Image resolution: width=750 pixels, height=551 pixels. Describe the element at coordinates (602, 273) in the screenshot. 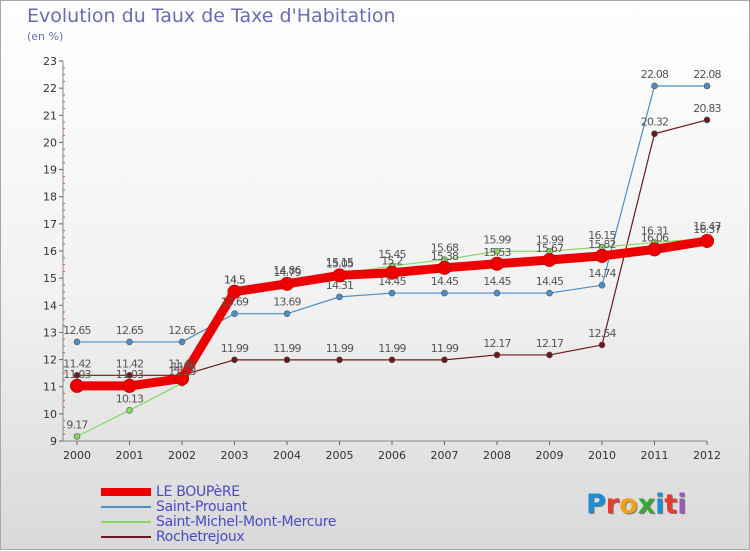

I see `data-label: 14.74` at that location.